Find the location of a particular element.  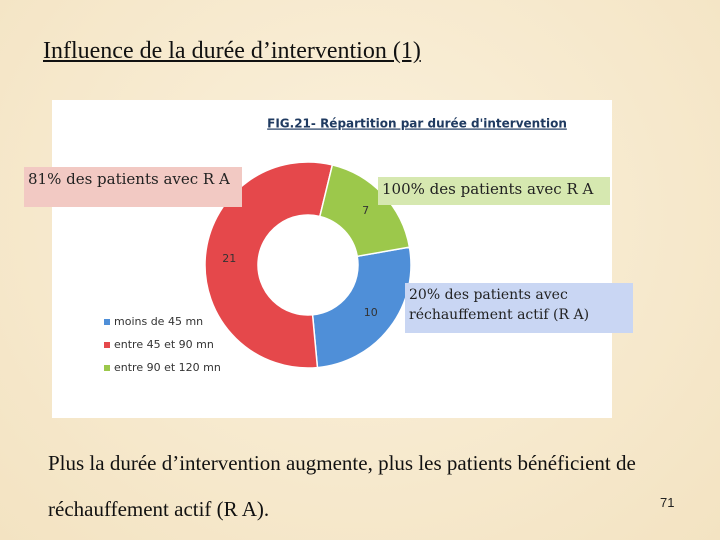

data-label: 7 is located at coordinates (365, 210).